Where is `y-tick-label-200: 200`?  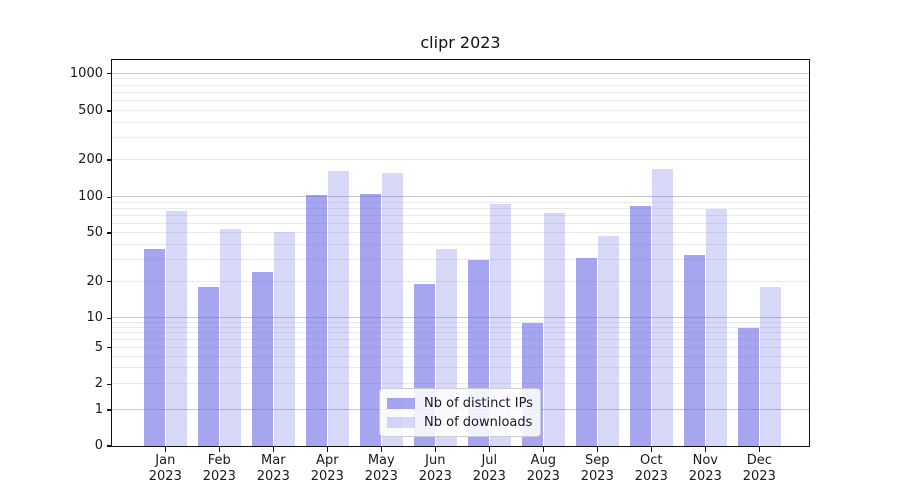
y-tick-label-200: 200 is located at coordinates (90, 159).